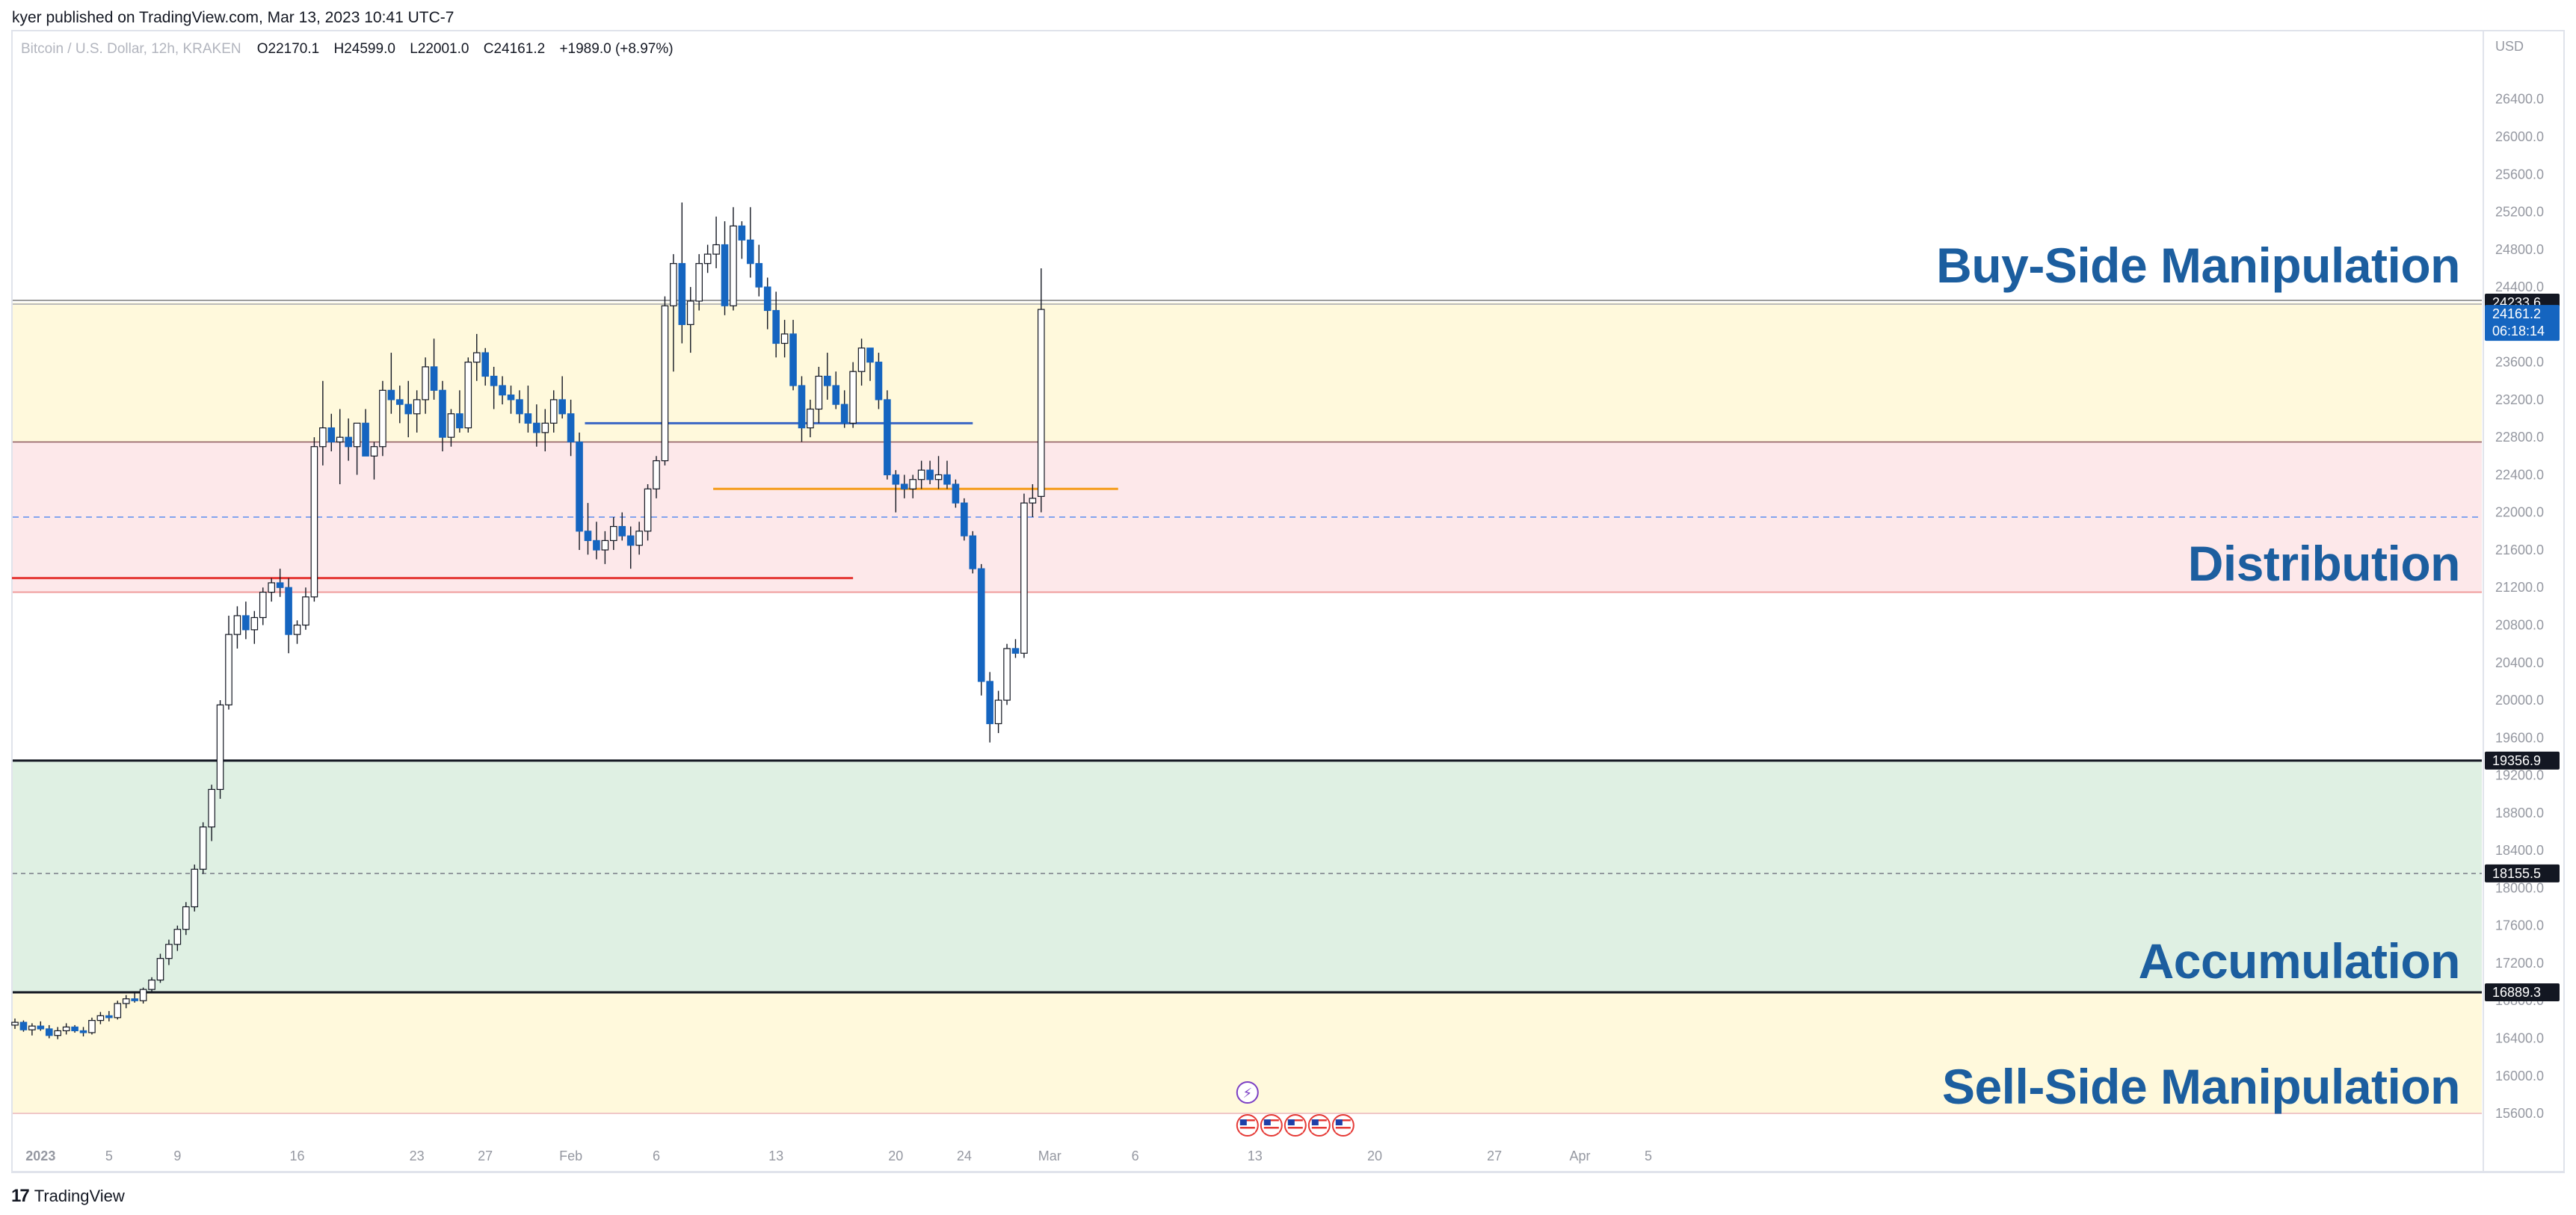 This screenshot has width=2576, height=1215. I want to click on price-tick-label: 23600.0, so click(2519, 362).